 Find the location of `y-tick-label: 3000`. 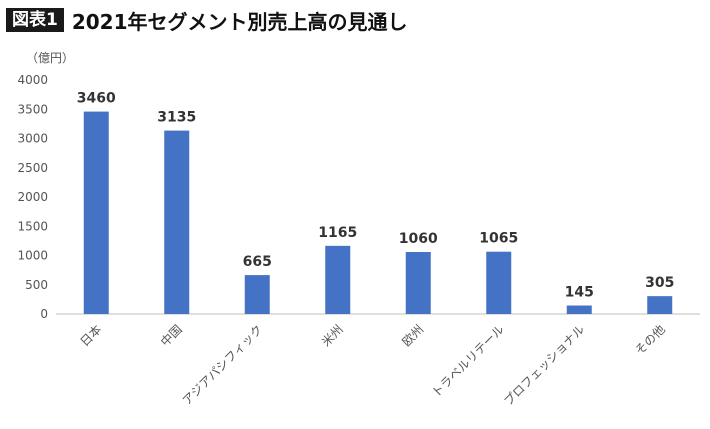

y-tick-label: 3000 is located at coordinates (32, 139).